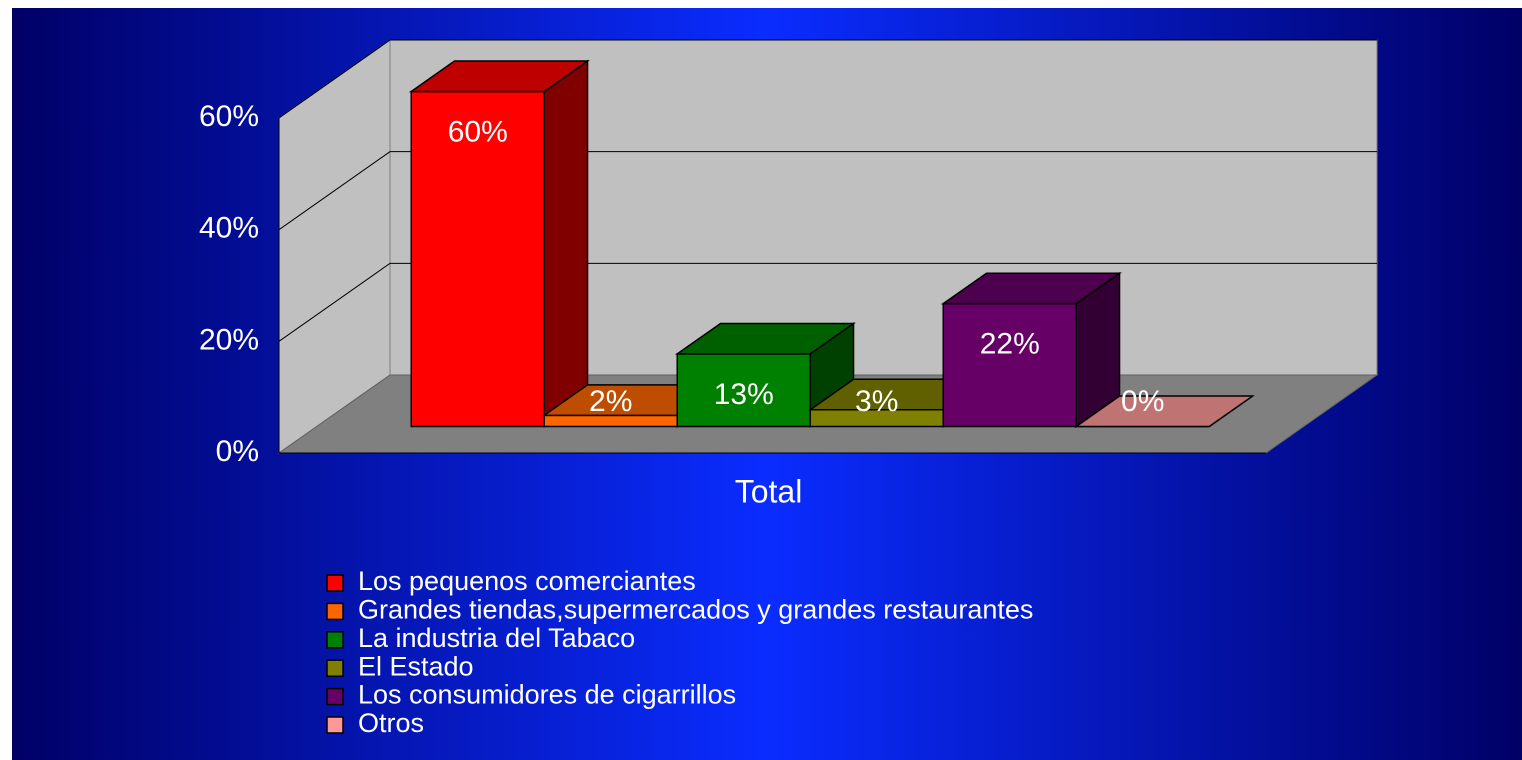  What do you see at coordinates (610, 401) in the screenshot?
I see `data-label: 2%` at bounding box center [610, 401].